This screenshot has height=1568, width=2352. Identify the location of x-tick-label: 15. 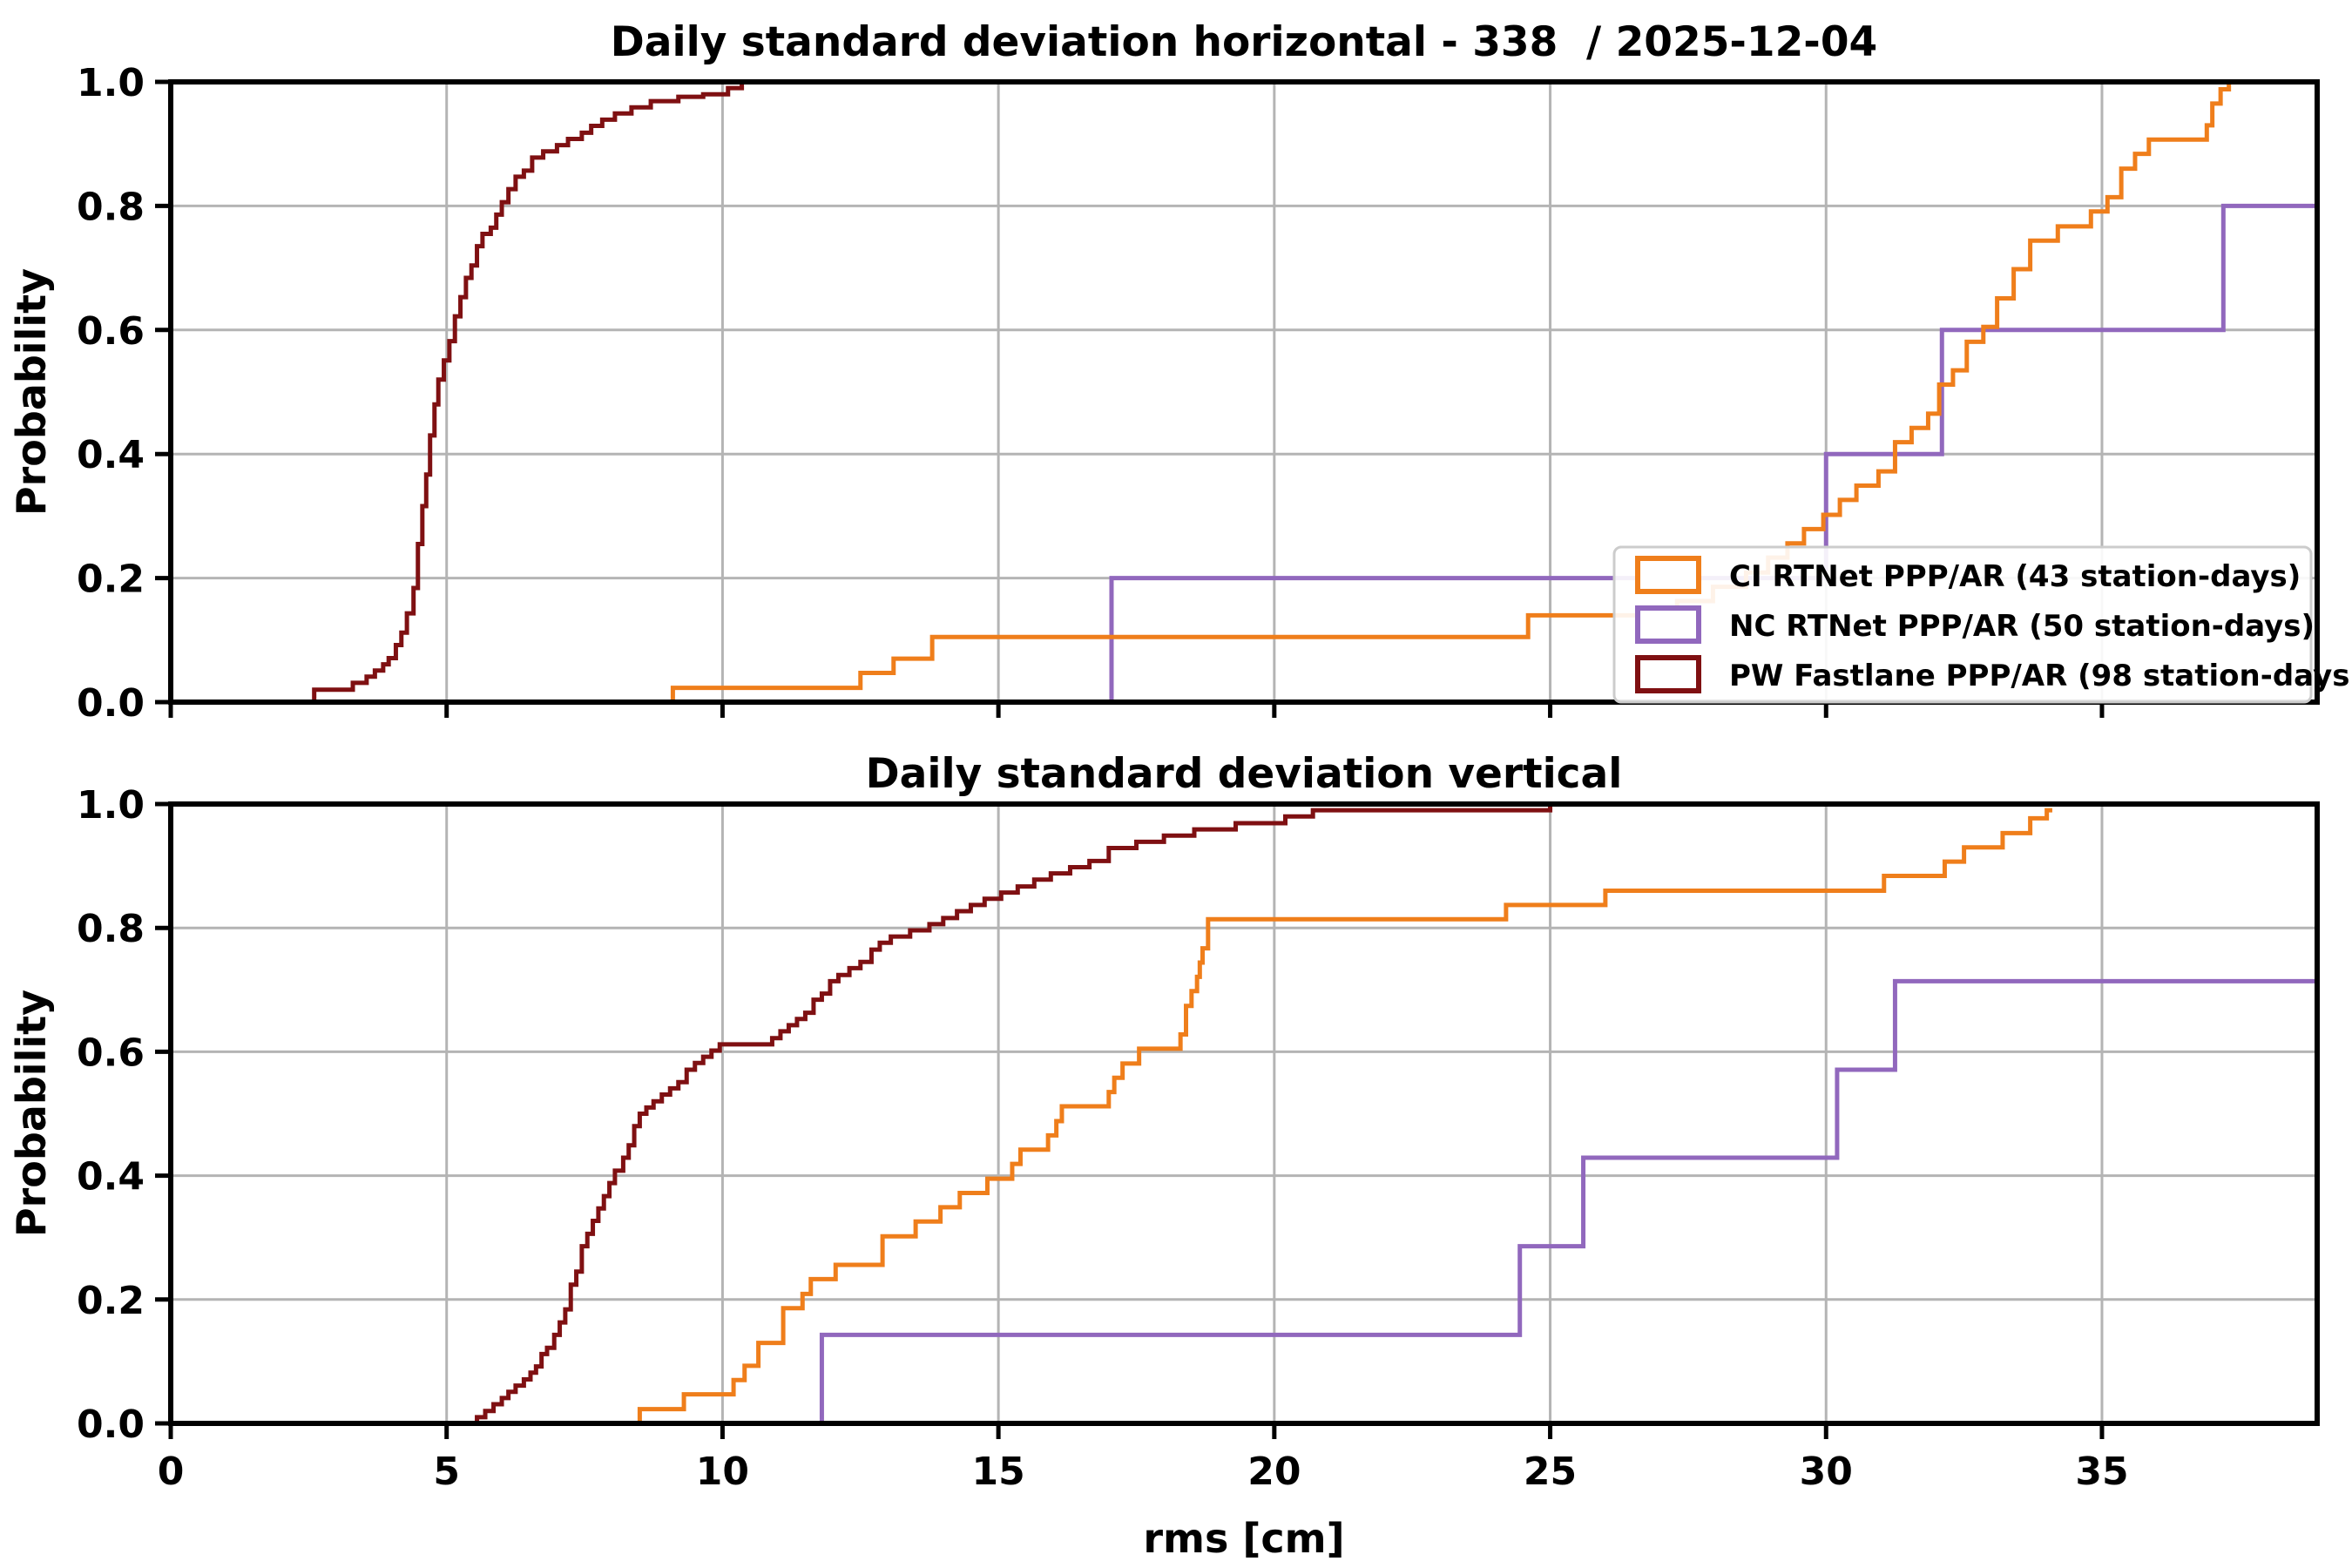
(998, 1472).